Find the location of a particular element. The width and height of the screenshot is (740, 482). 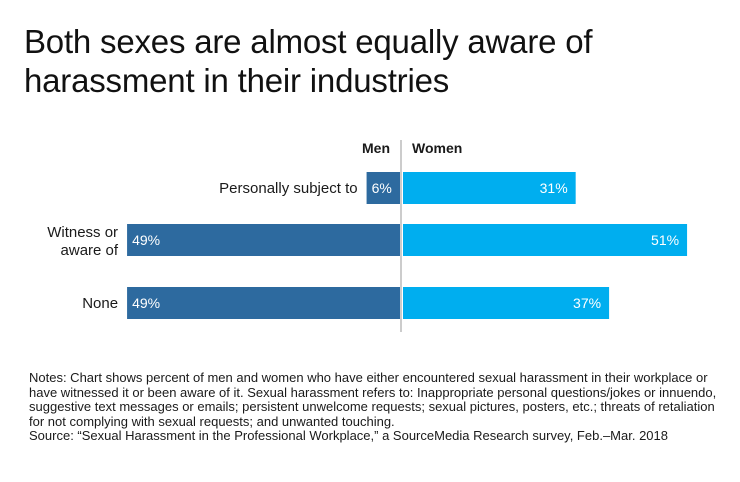

women-bar-personally-subject-to is located at coordinates (489, 188).